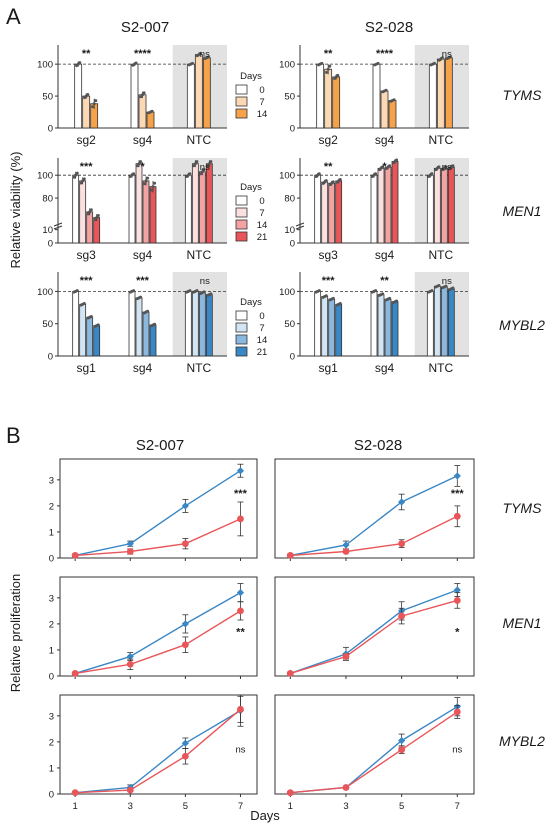 This screenshot has width=550, height=826. What do you see at coordinates (374, 96) in the screenshot?
I see `bar-chart-tyms-s2-028: 0 50 100 sg2 ** sg4 **** NTC ns` at bounding box center [374, 96].